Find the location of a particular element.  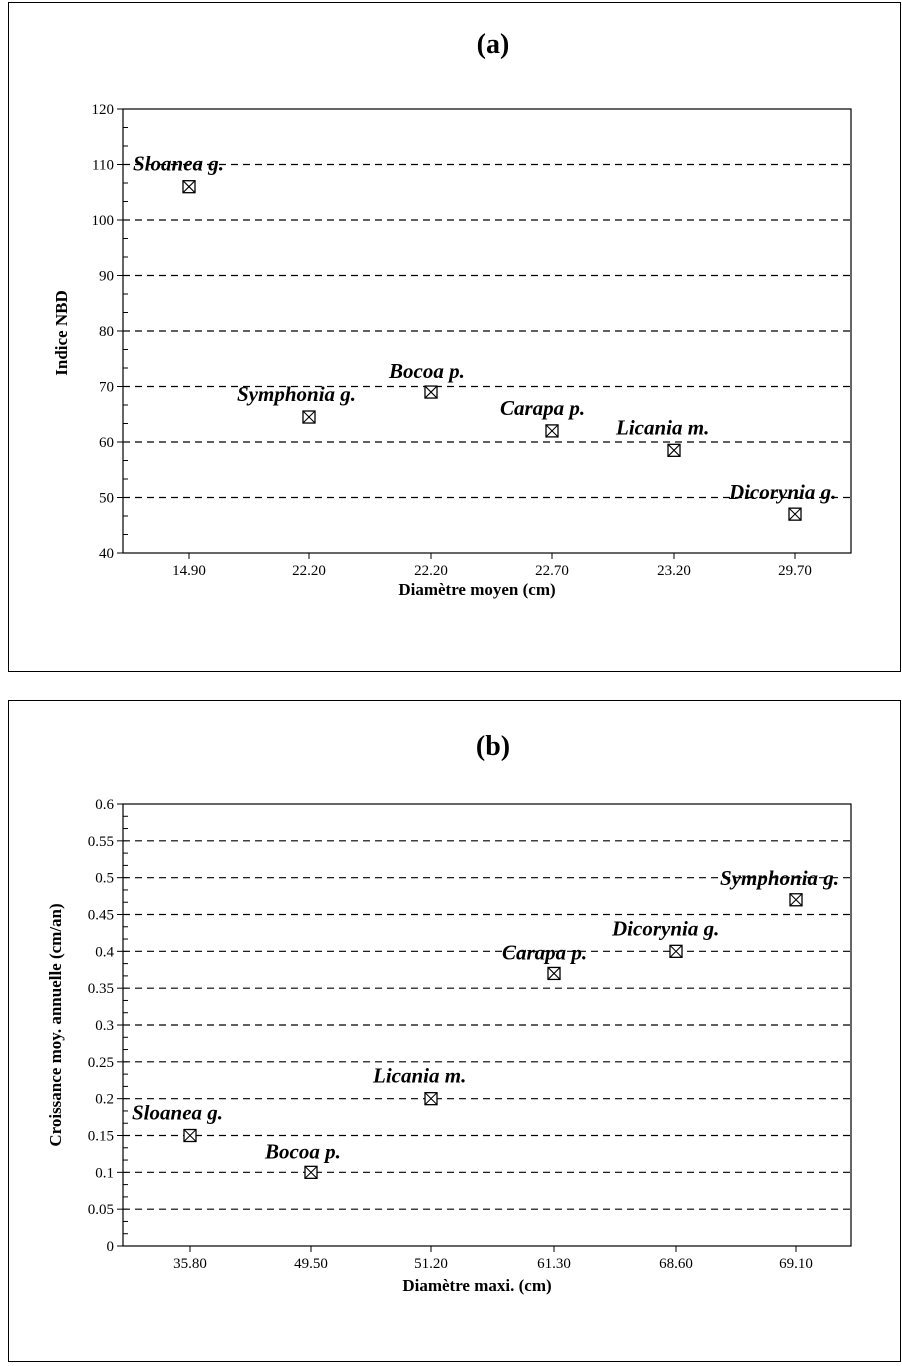

chart-a-point-label: Sloanea g. is located at coordinates (178, 164).